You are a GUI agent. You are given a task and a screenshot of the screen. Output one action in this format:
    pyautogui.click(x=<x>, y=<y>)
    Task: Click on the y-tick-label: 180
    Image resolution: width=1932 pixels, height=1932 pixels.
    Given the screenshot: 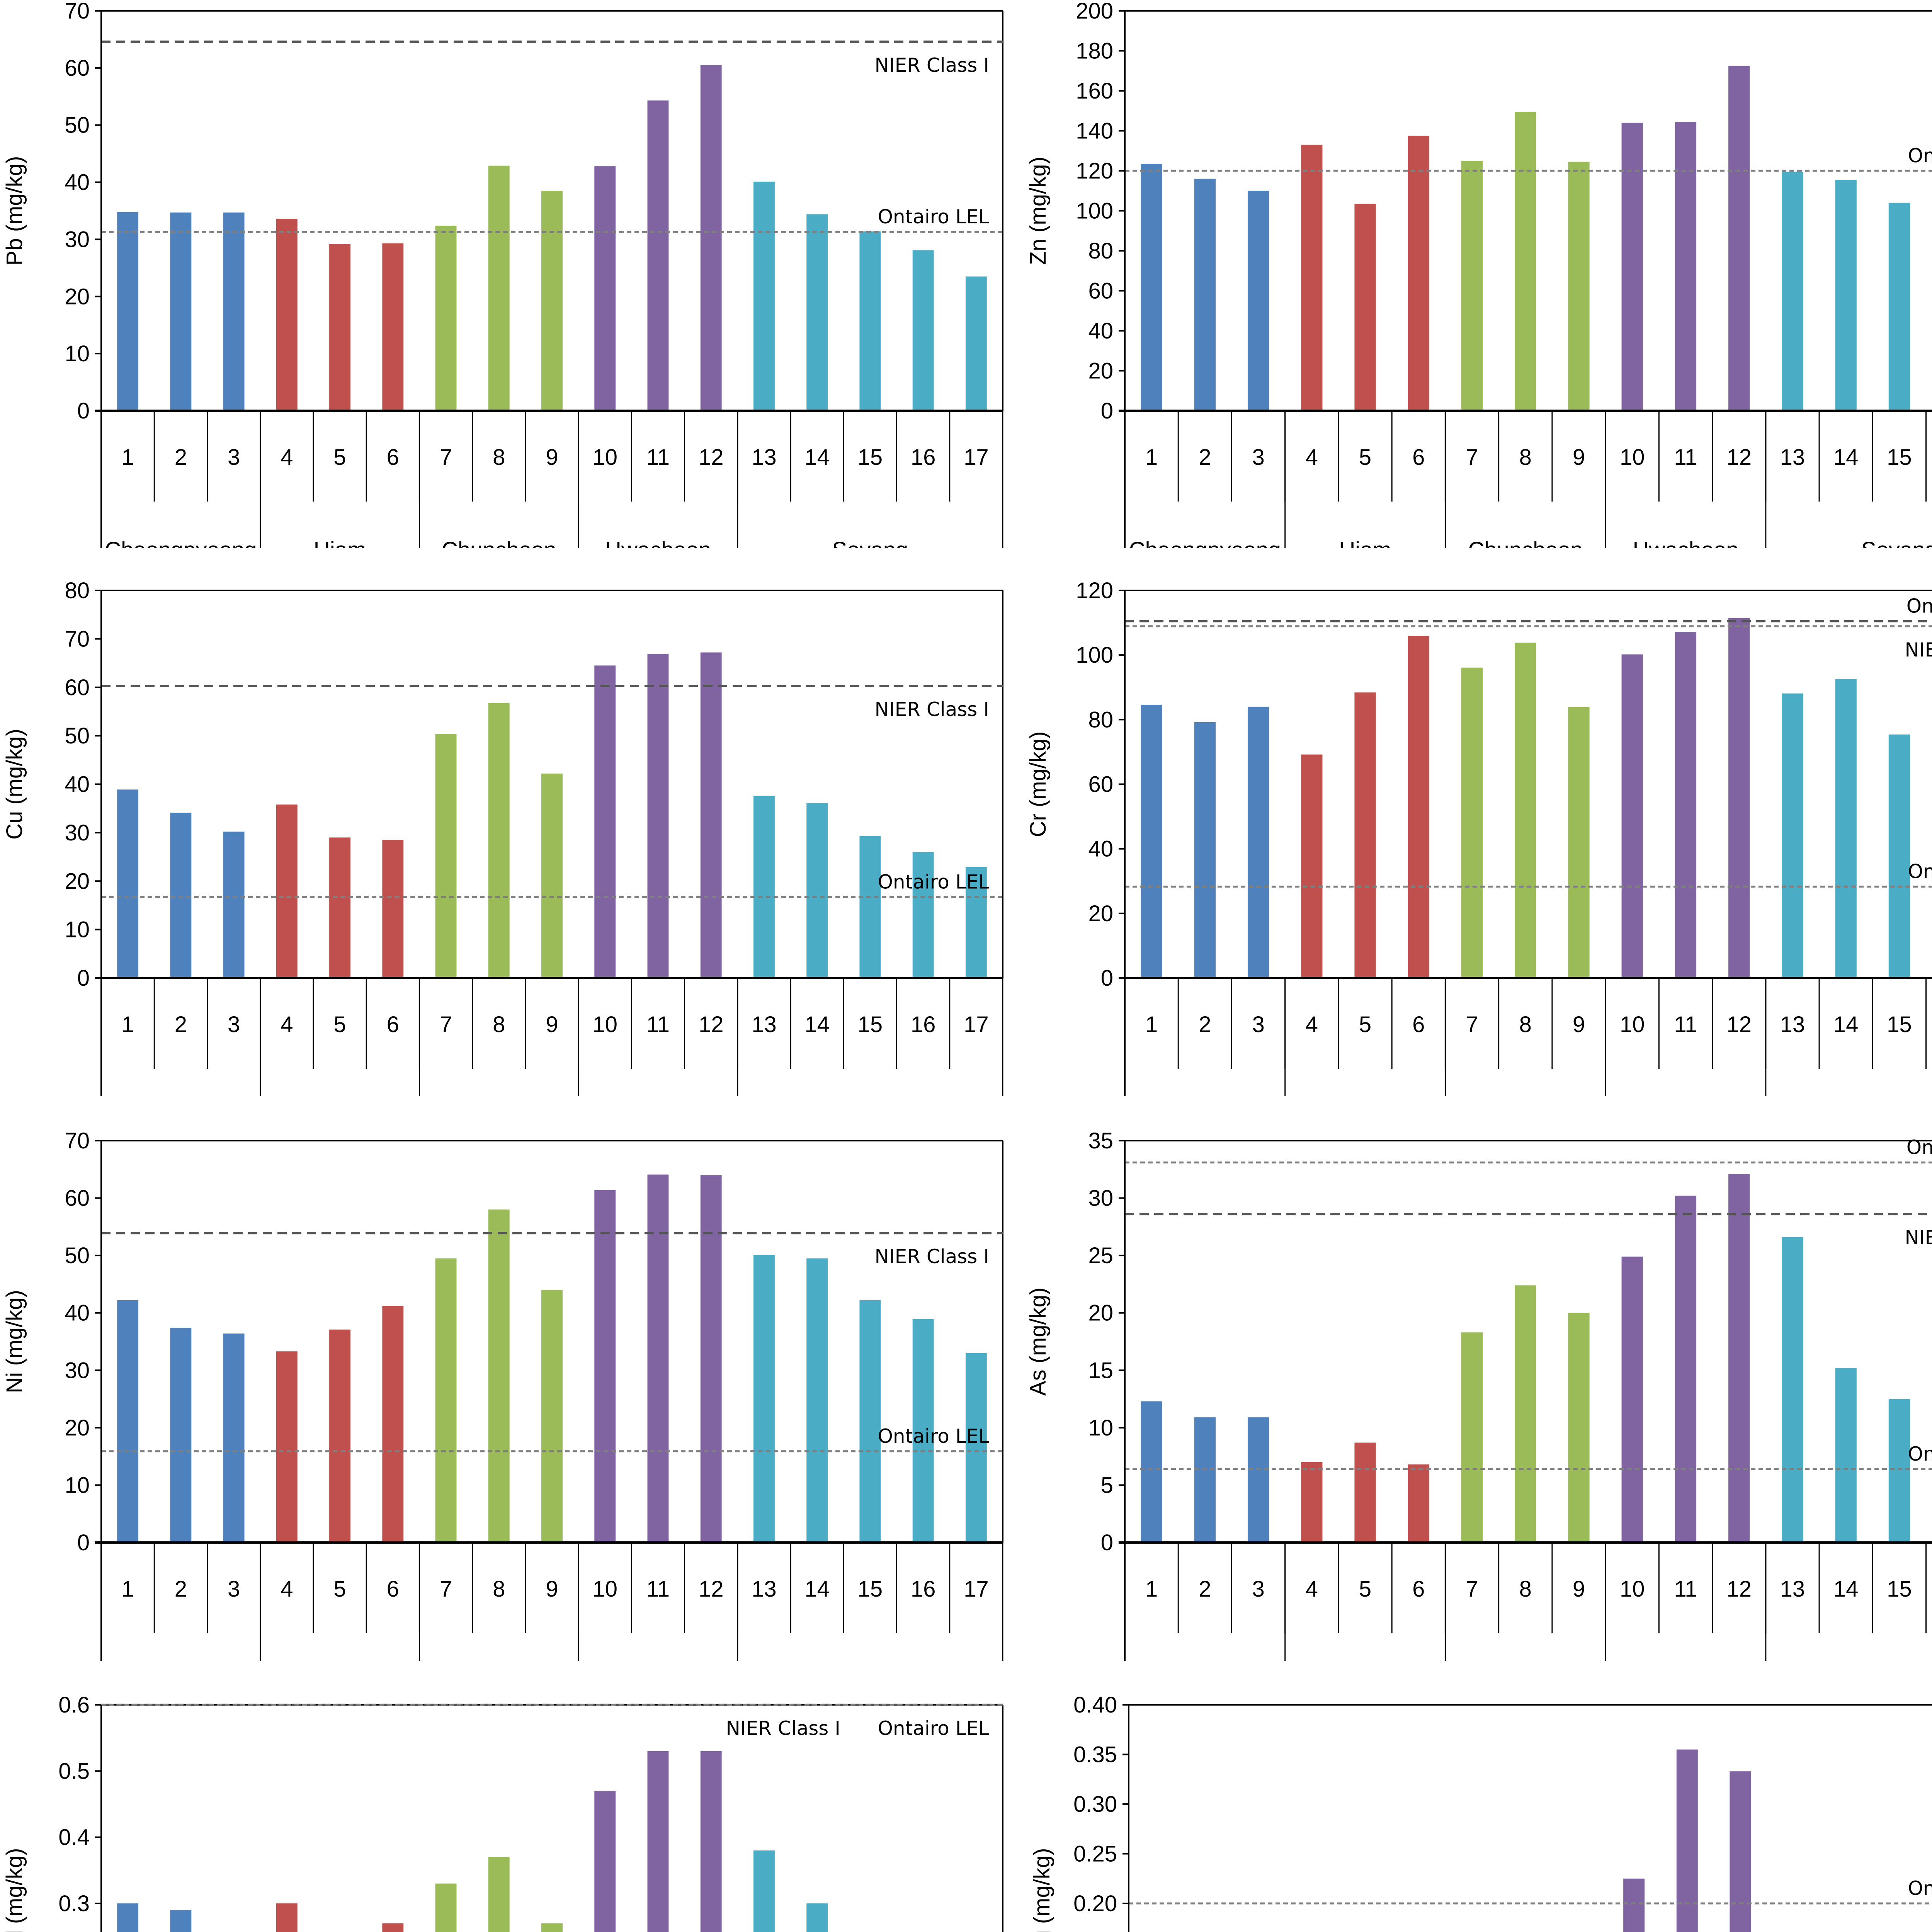 What is the action you would take?
    pyautogui.click(x=1094, y=51)
    